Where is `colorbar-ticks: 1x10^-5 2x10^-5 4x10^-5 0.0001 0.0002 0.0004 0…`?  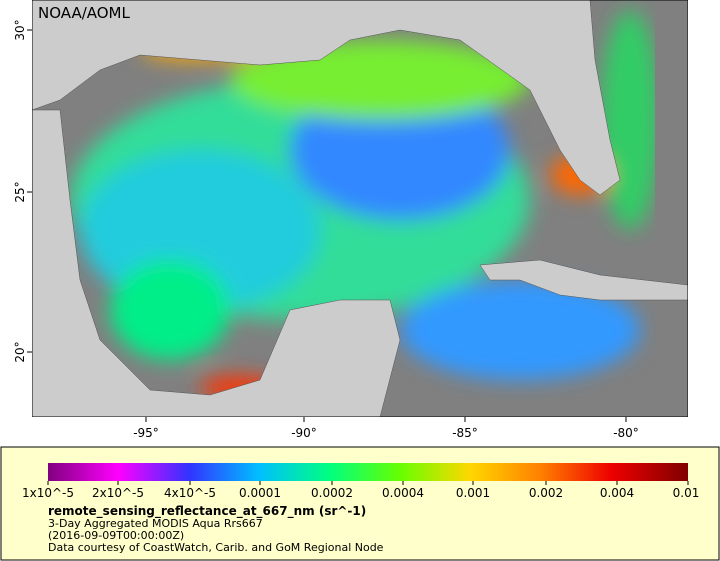
colorbar-ticks: 1x10^-5 2x10^-5 4x10^-5 0.0001 0.0002 0.0004 0… is located at coordinates (360, 490).